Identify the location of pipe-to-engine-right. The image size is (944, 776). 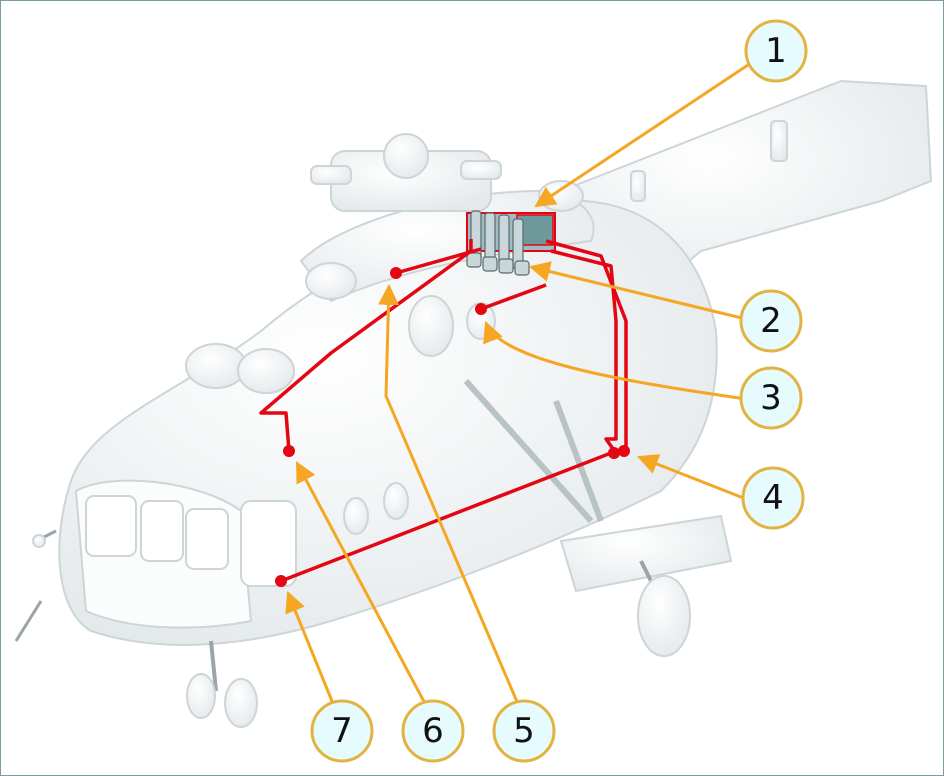
(513, 297).